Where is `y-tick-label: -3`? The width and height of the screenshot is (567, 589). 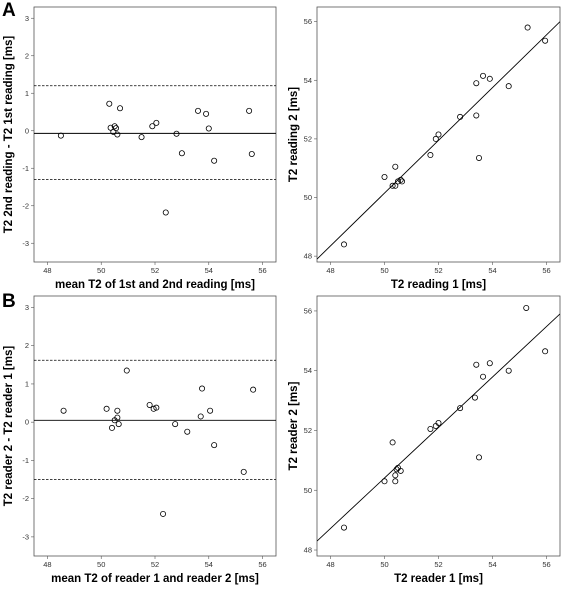 y-tick-label: -3 is located at coordinates (25, 536).